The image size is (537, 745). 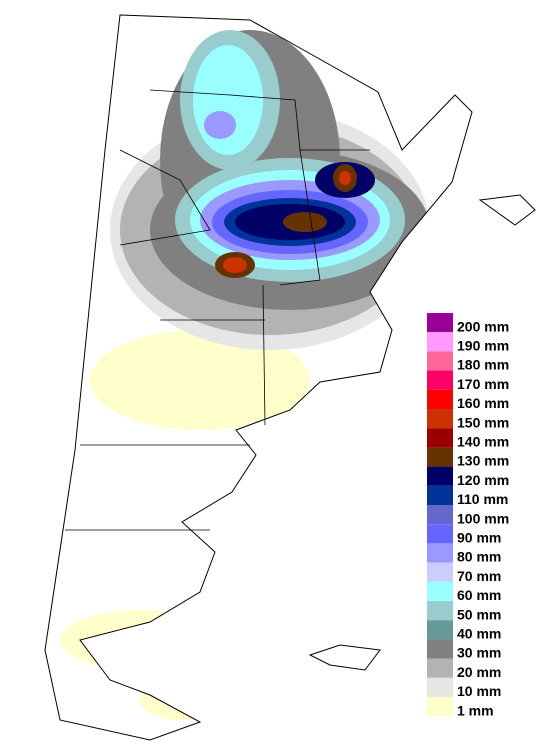 I want to click on legend-label: 190 mm, so click(x=483, y=346).